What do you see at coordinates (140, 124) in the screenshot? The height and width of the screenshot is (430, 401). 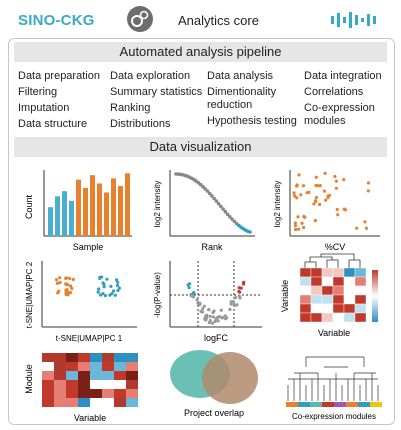 I see `pipeline-item: Distributions` at bounding box center [140, 124].